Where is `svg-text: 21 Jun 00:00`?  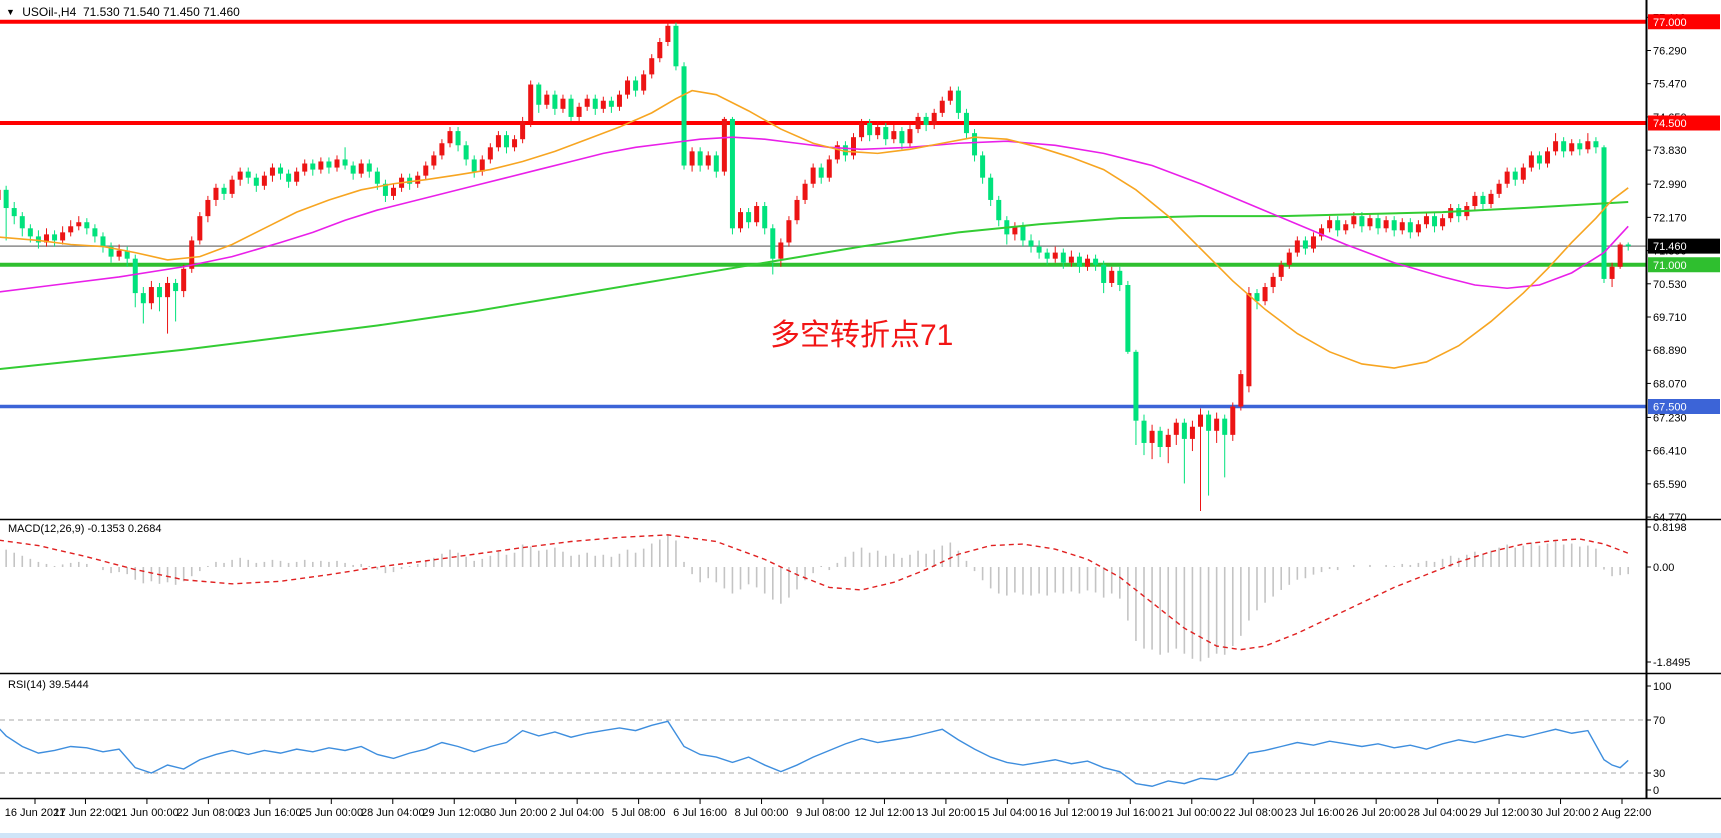
svg-text: 21 Jun 00:00 is located at coordinates (147, 813).